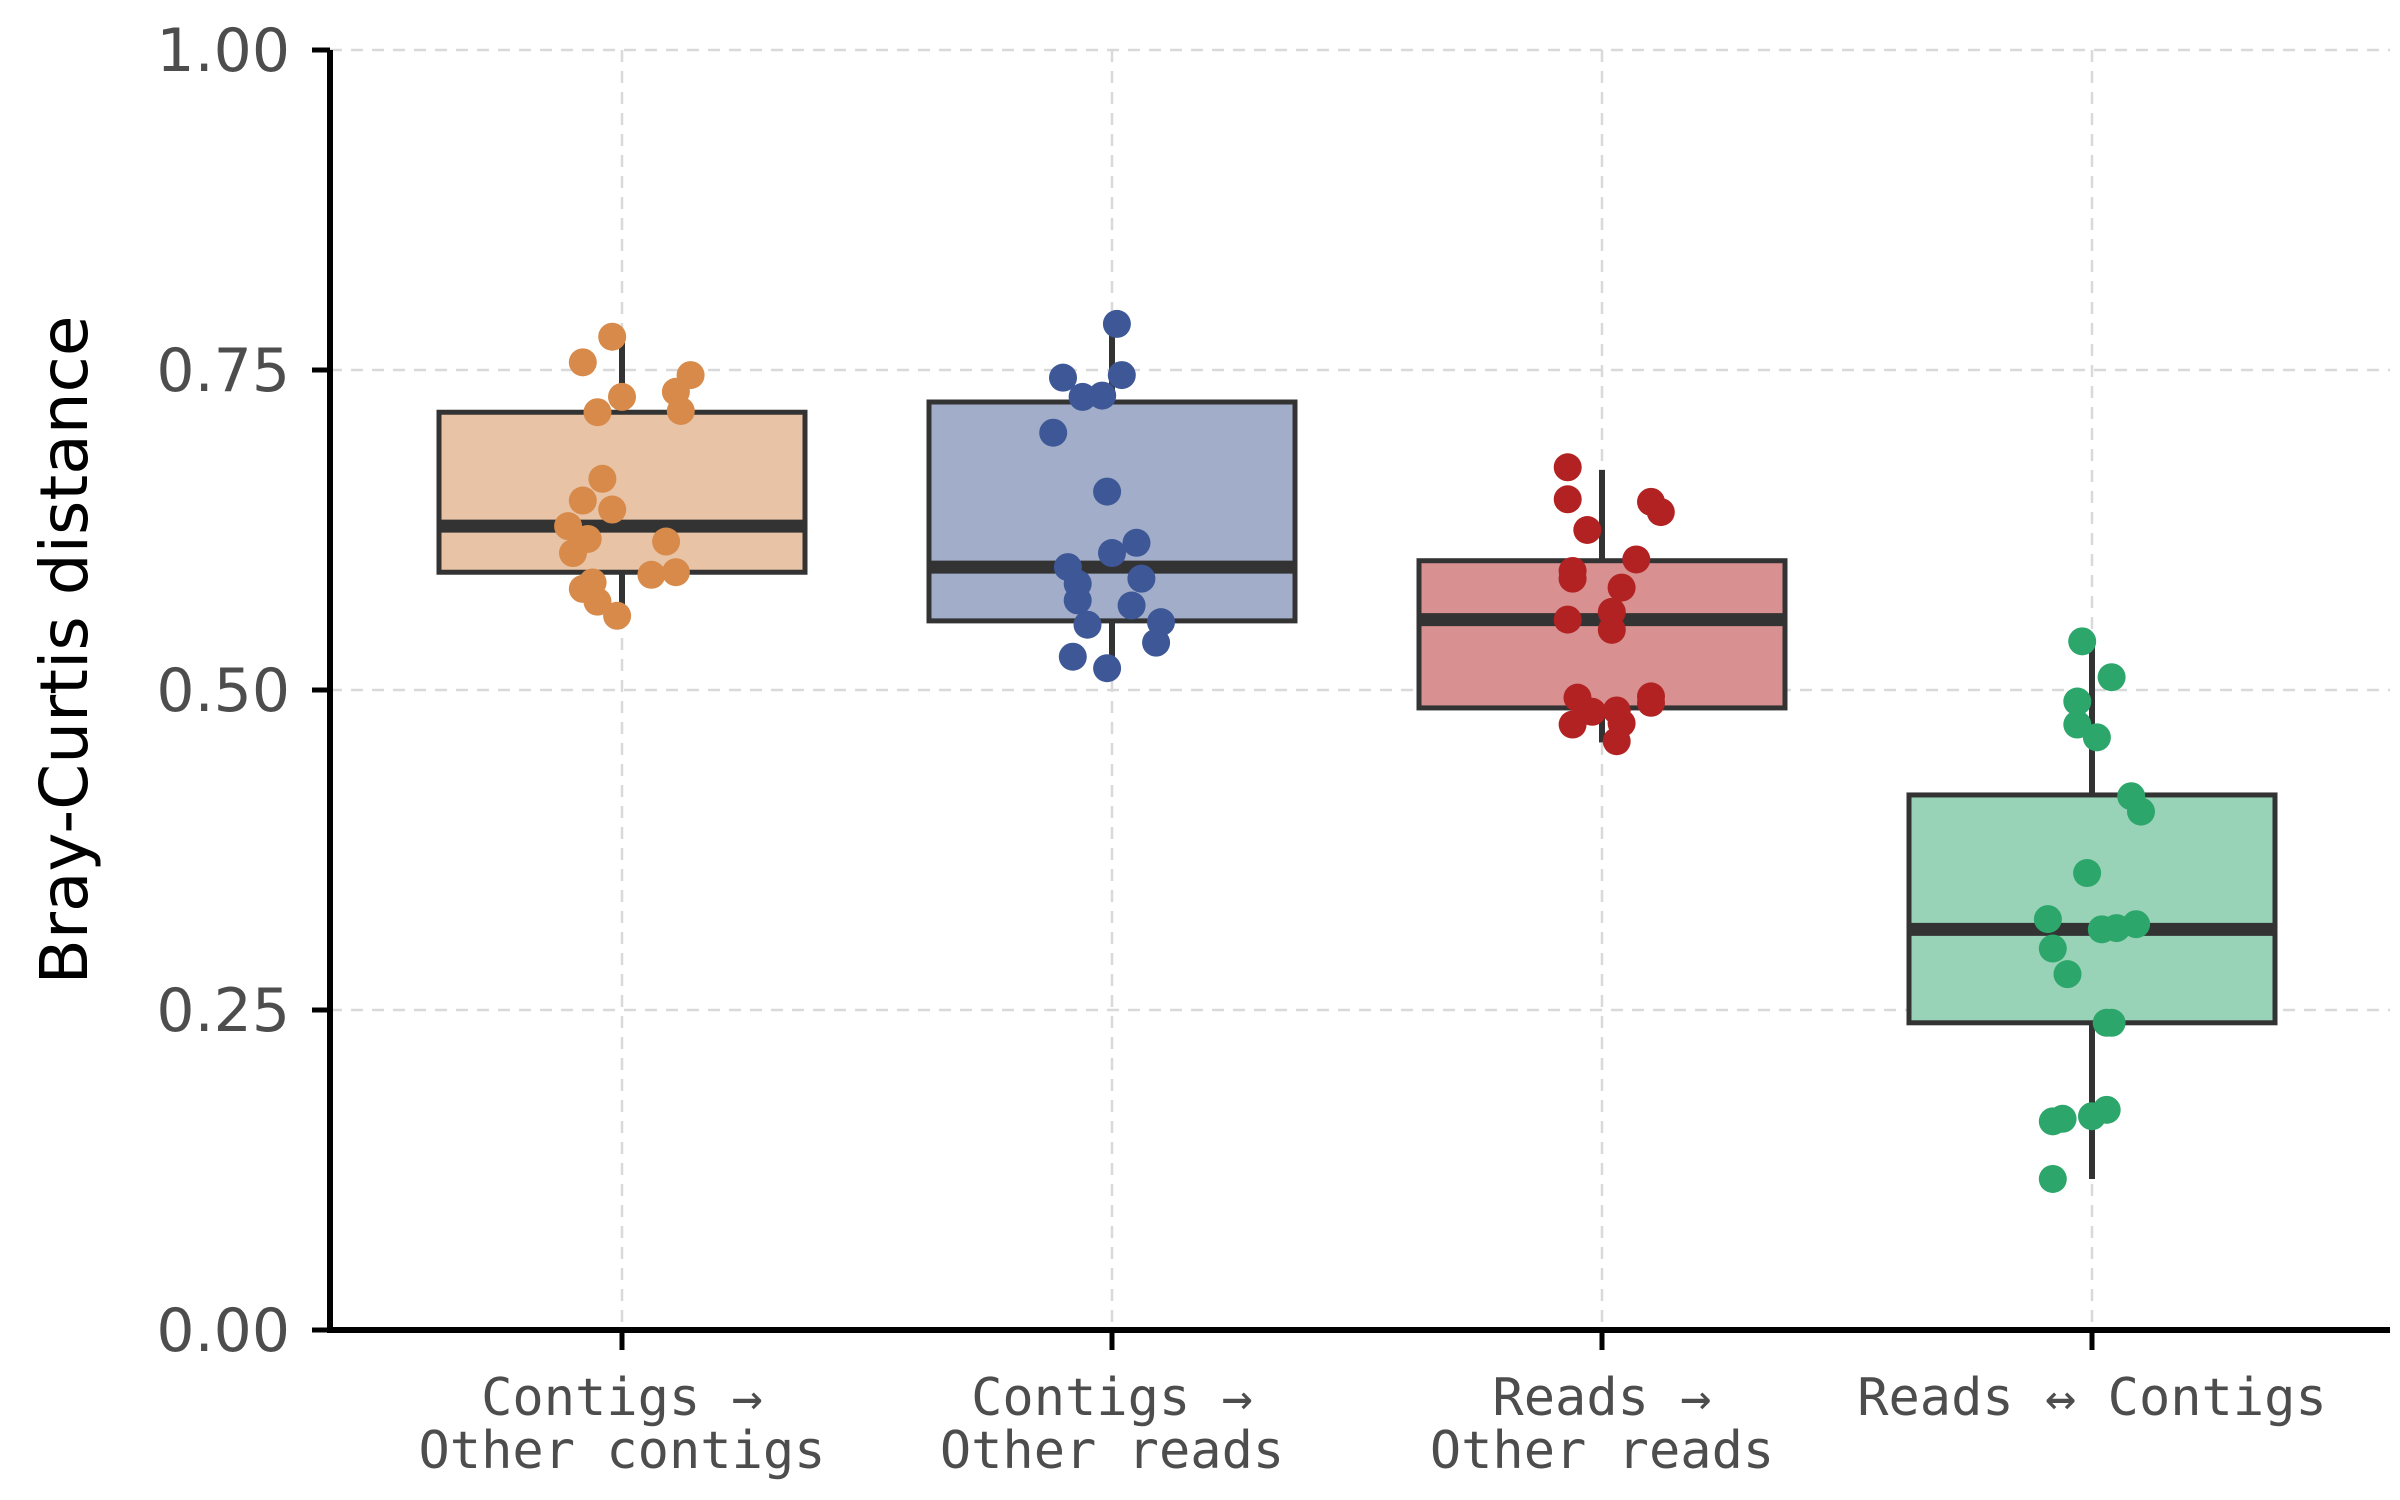  Describe the element at coordinates (64, 650) in the screenshot. I see `y-axis-label: Bray-Curtis distance` at that location.